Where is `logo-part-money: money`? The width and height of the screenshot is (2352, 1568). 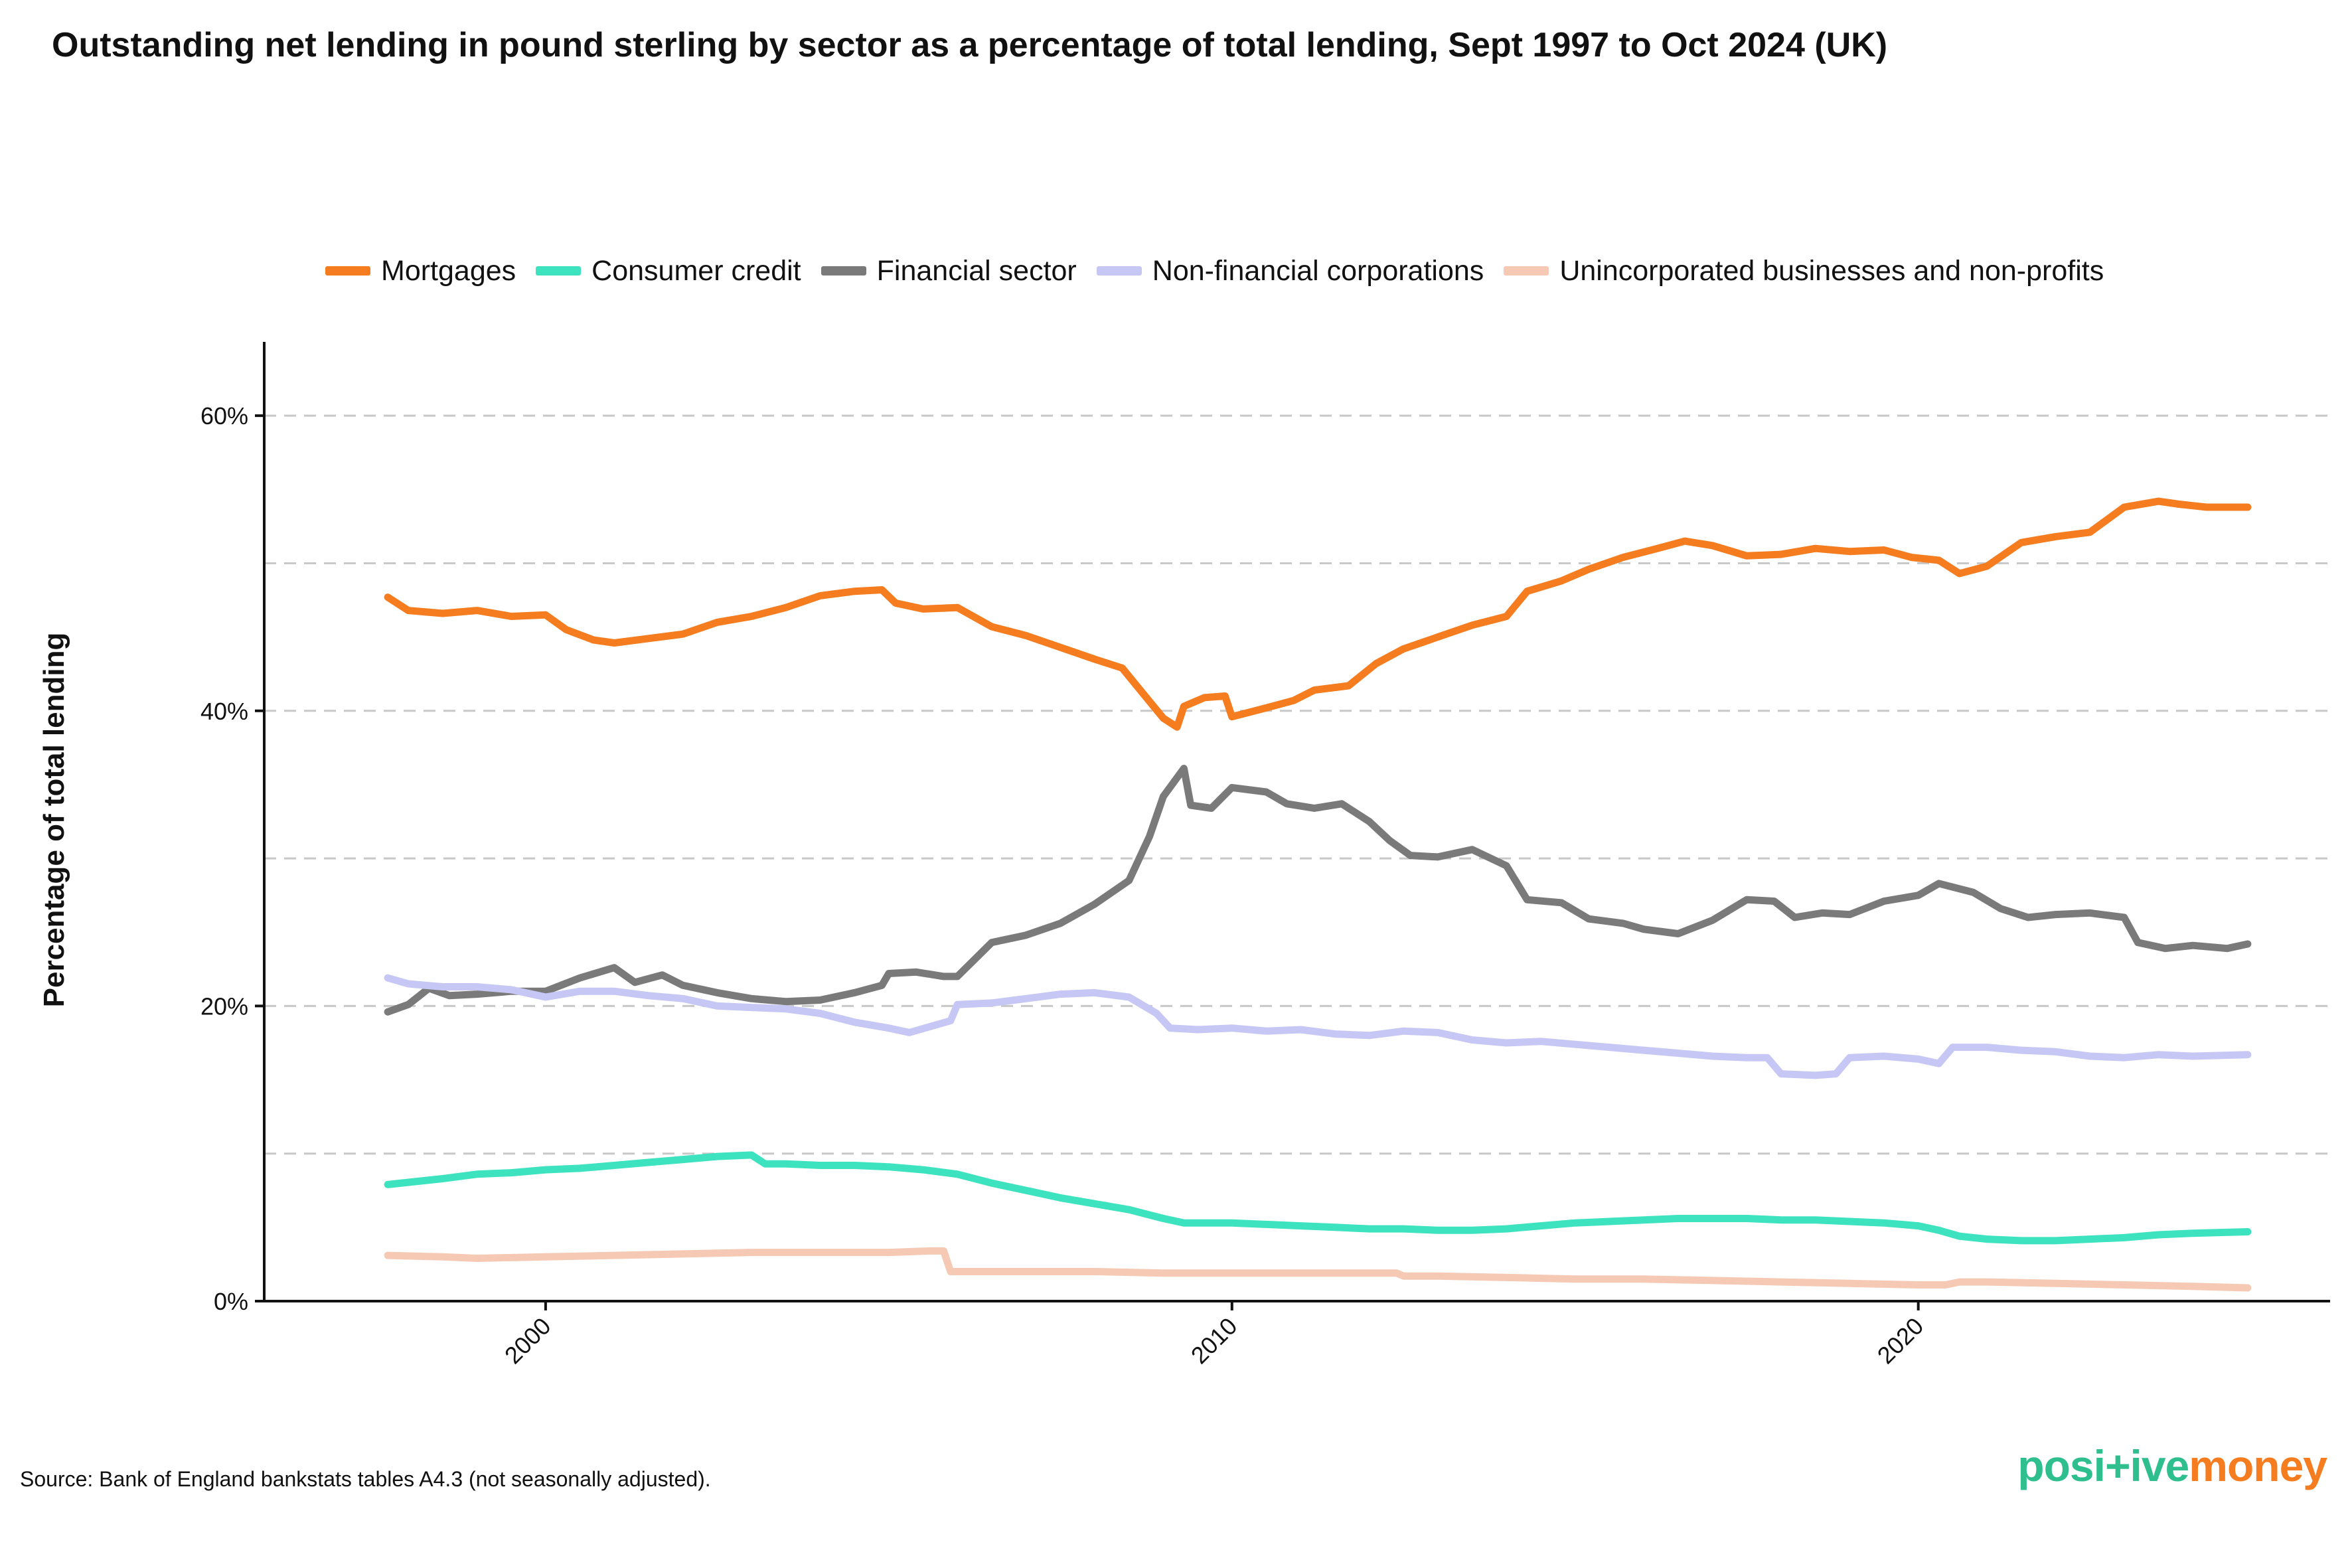 logo-part-money: money is located at coordinates (2258, 1465).